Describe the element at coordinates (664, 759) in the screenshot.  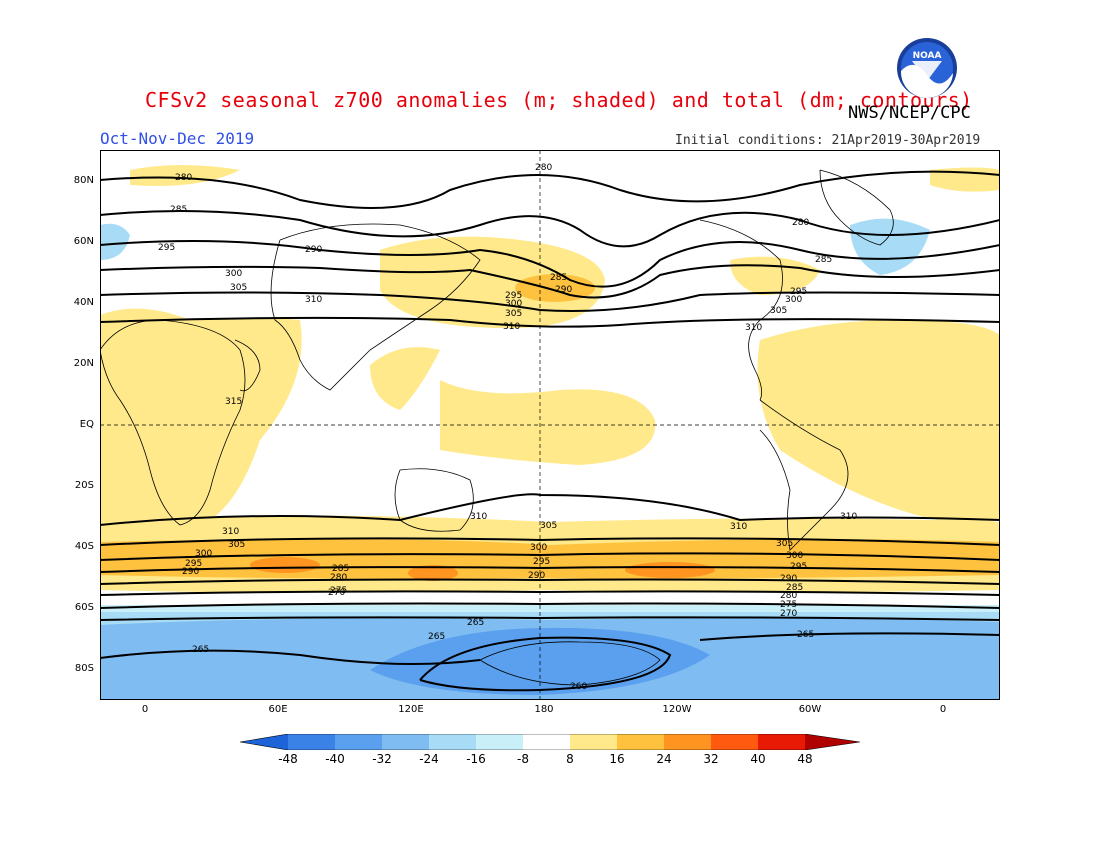
I see `colorbar-label: 24` at that location.